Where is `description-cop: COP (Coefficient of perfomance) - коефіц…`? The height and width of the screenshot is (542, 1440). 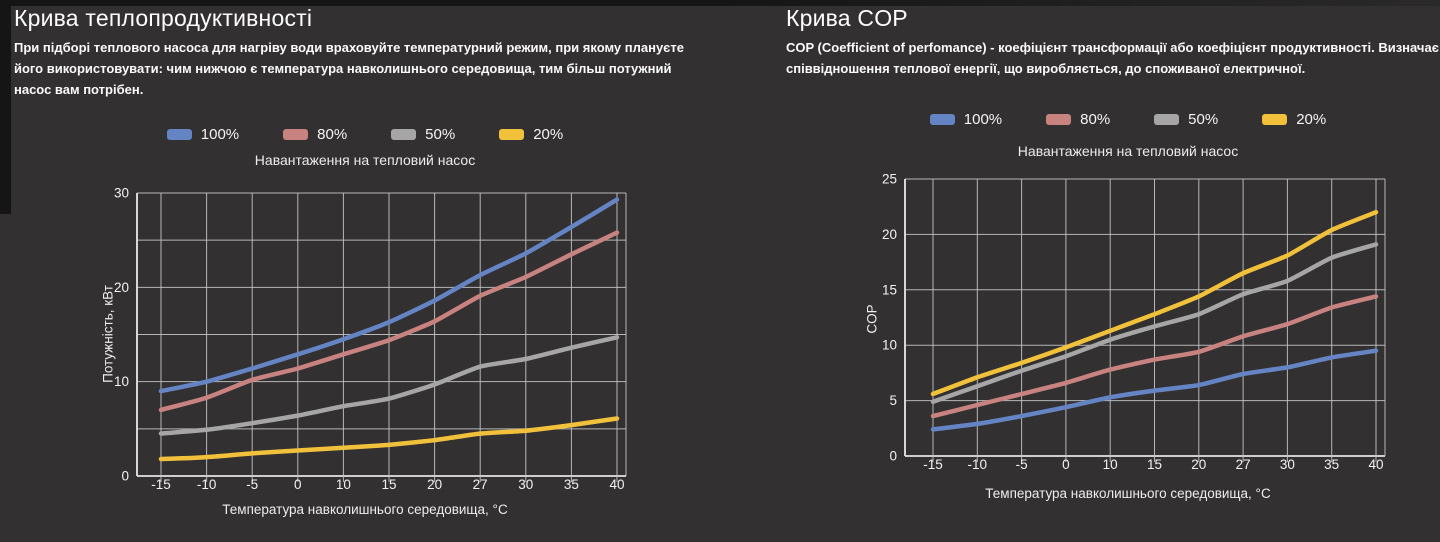 description-cop: COP (Coefficient of perfomance) - коефіц… is located at coordinates (1112, 58).